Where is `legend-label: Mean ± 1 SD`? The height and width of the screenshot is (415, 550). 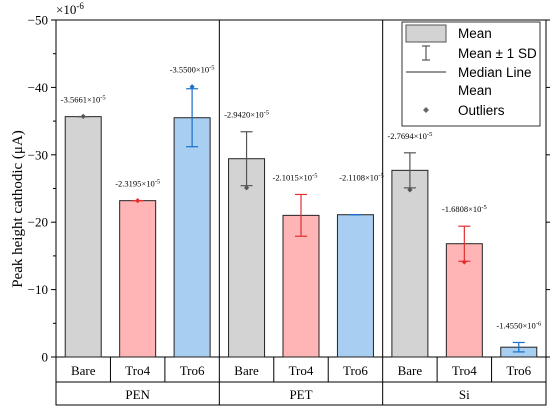 legend-label: Mean ± 1 SD is located at coordinates (497, 53).